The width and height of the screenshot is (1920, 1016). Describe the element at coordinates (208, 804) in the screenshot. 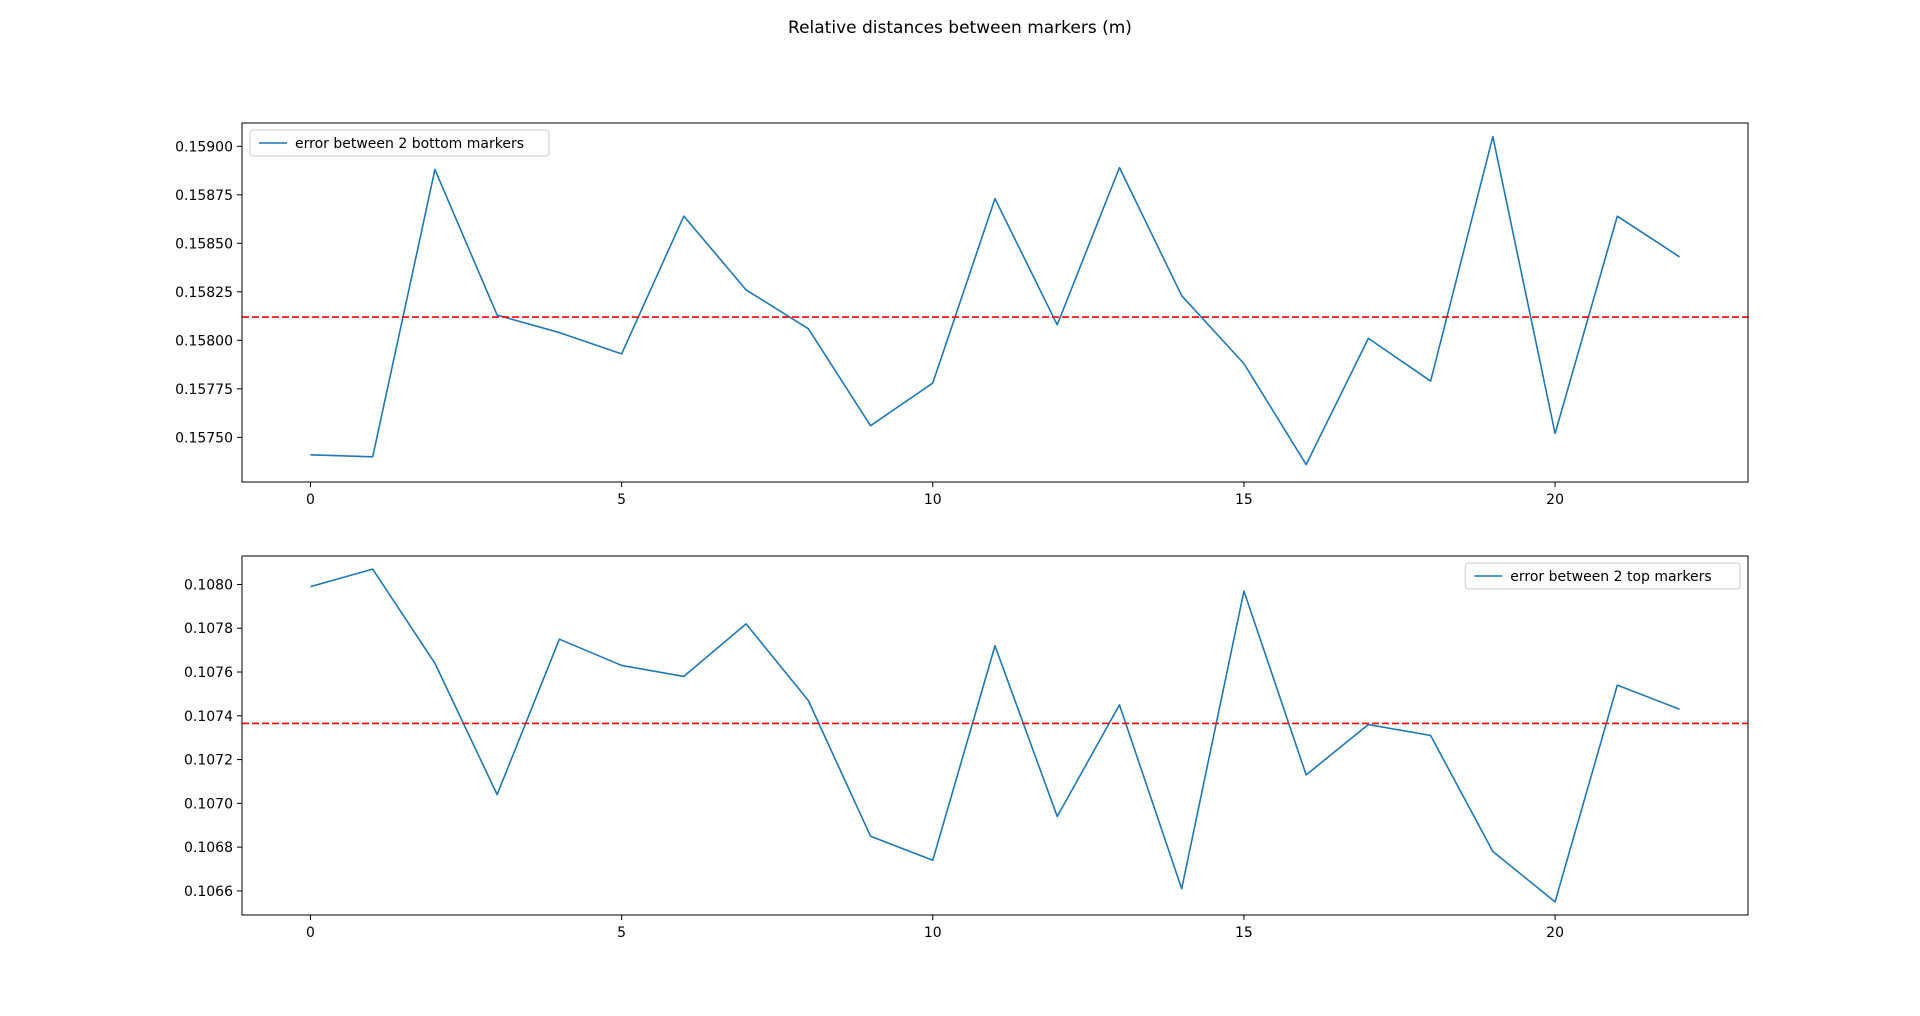

I see `chart-1-y-tick-label: 0.1070` at that location.